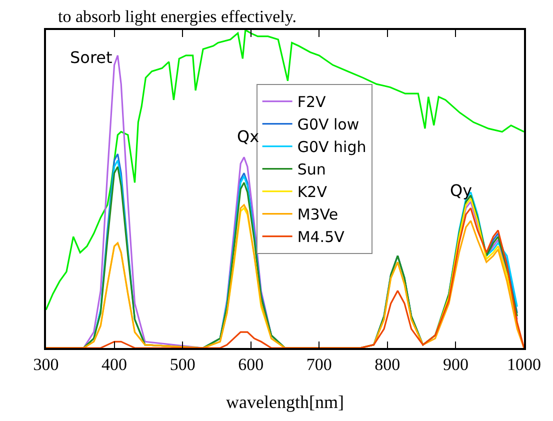  What do you see at coordinates (524, 364) in the screenshot?
I see `x-tick-label: 1000` at bounding box center [524, 364].